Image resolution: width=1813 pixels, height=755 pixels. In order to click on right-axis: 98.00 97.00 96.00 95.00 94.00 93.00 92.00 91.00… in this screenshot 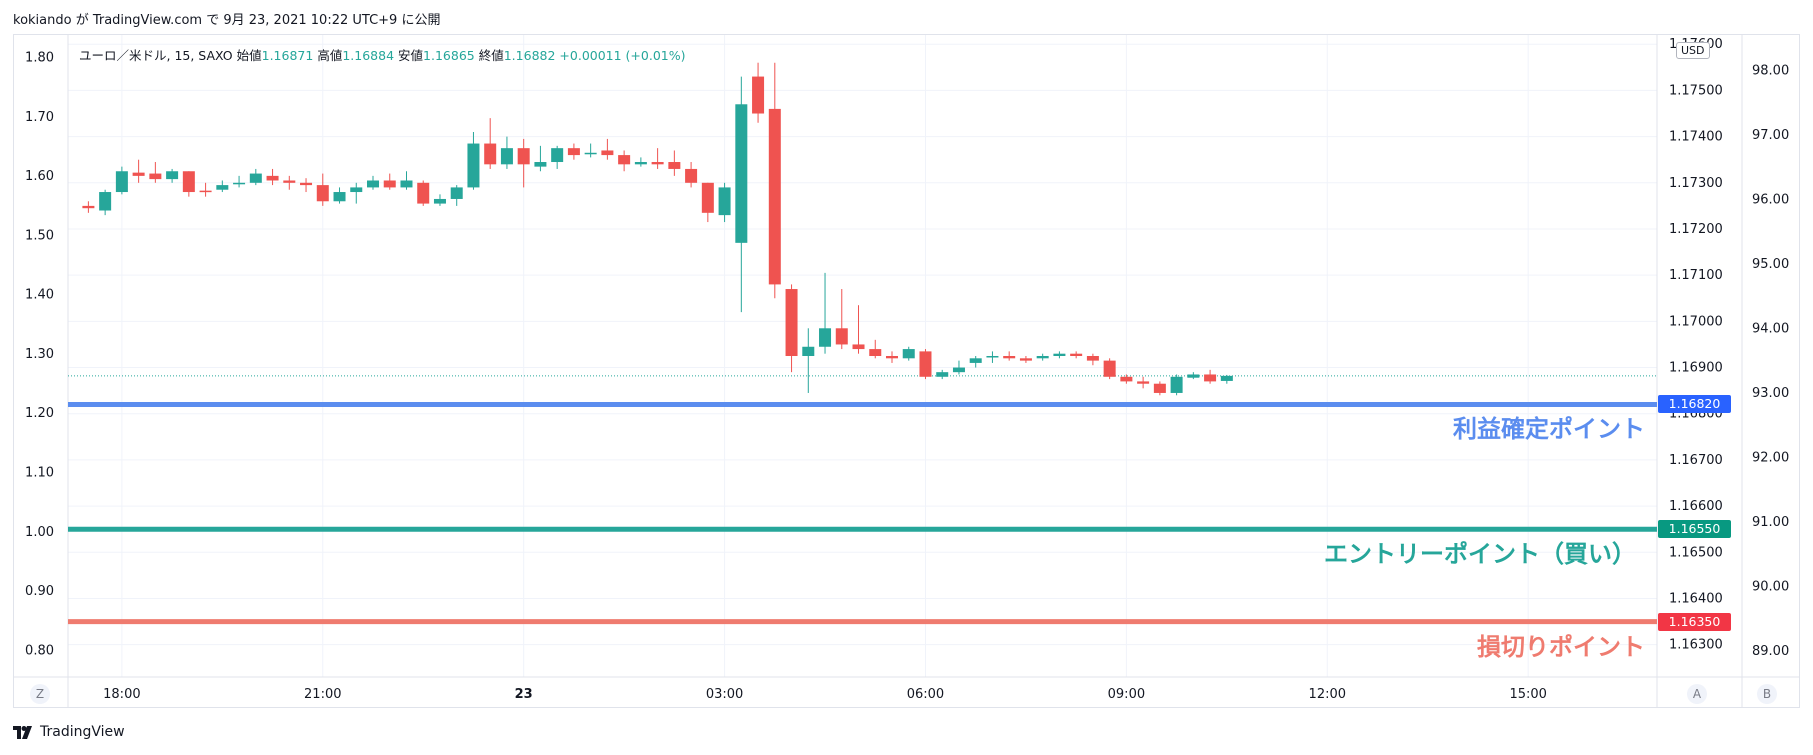, I will do `click(1770, 361)`.